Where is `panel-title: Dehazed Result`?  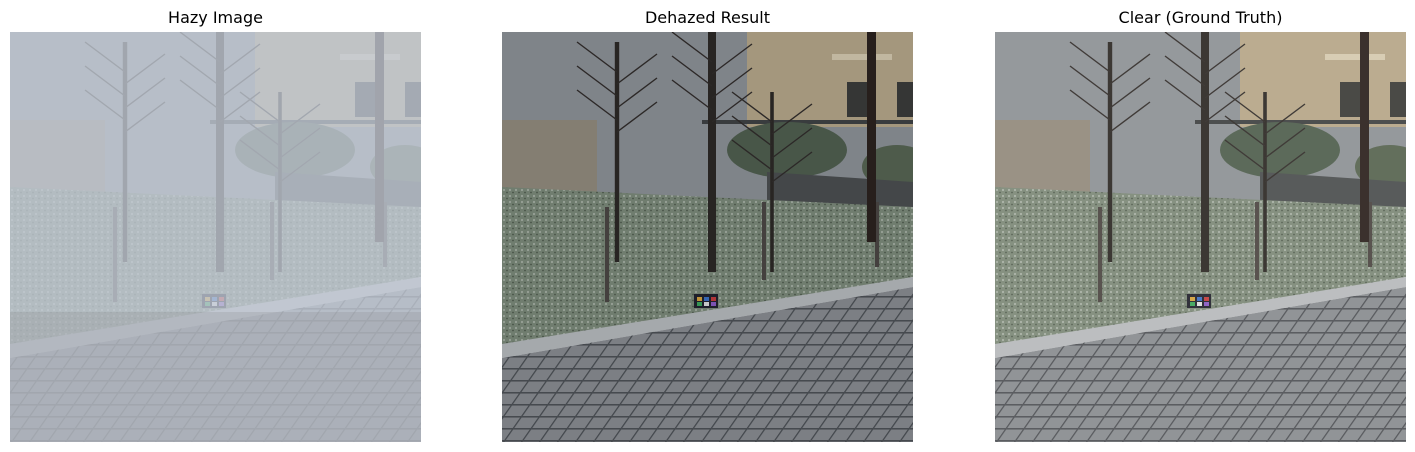
panel-title: Dehazed Result is located at coordinates (707, 17).